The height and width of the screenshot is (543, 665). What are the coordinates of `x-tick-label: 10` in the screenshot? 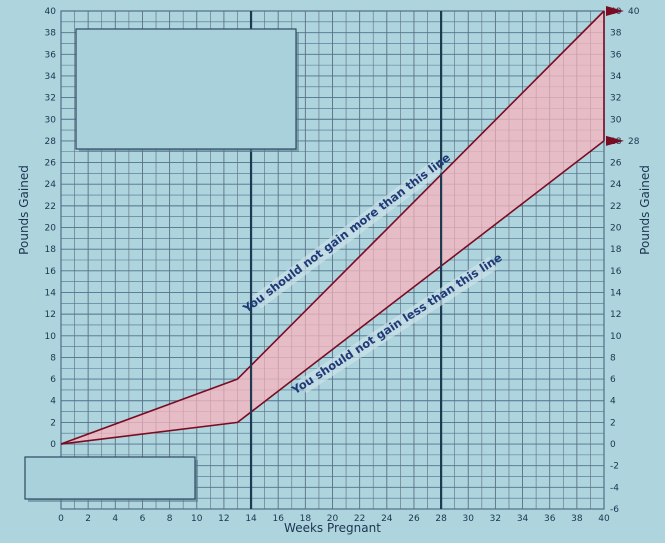 It's located at (197, 519).